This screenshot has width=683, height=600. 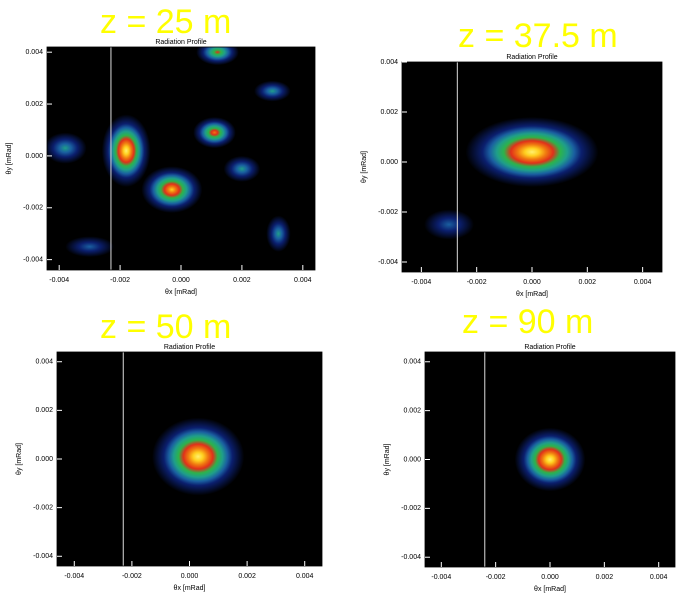 I want to click on annotation: z = 90 m, so click(x=527, y=322).